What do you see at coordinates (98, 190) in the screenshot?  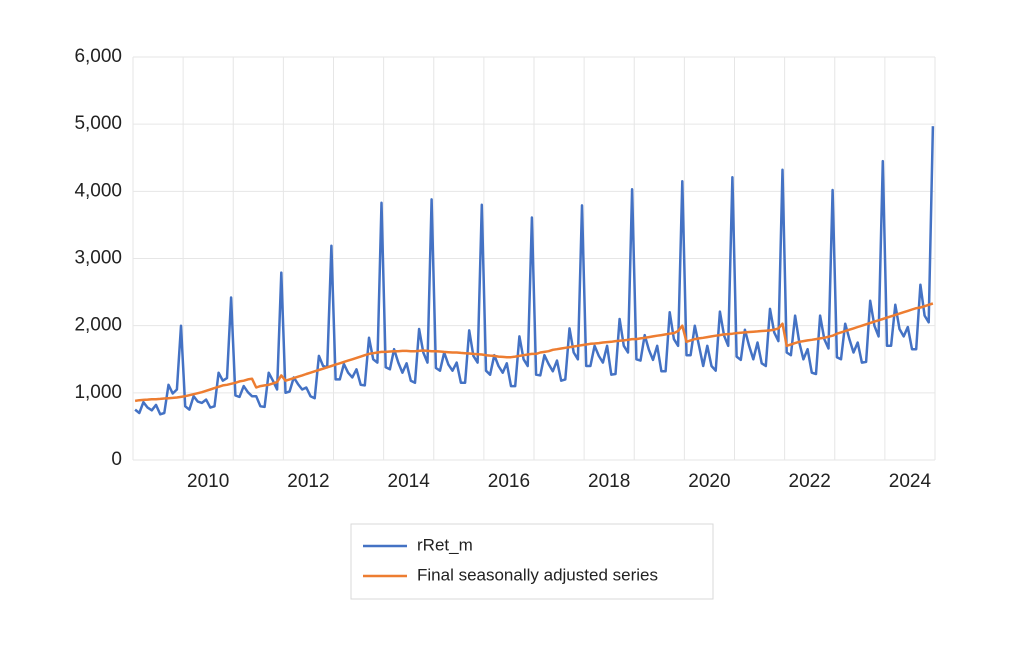 I see `y-tick-label: 4,000` at bounding box center [98, 190].